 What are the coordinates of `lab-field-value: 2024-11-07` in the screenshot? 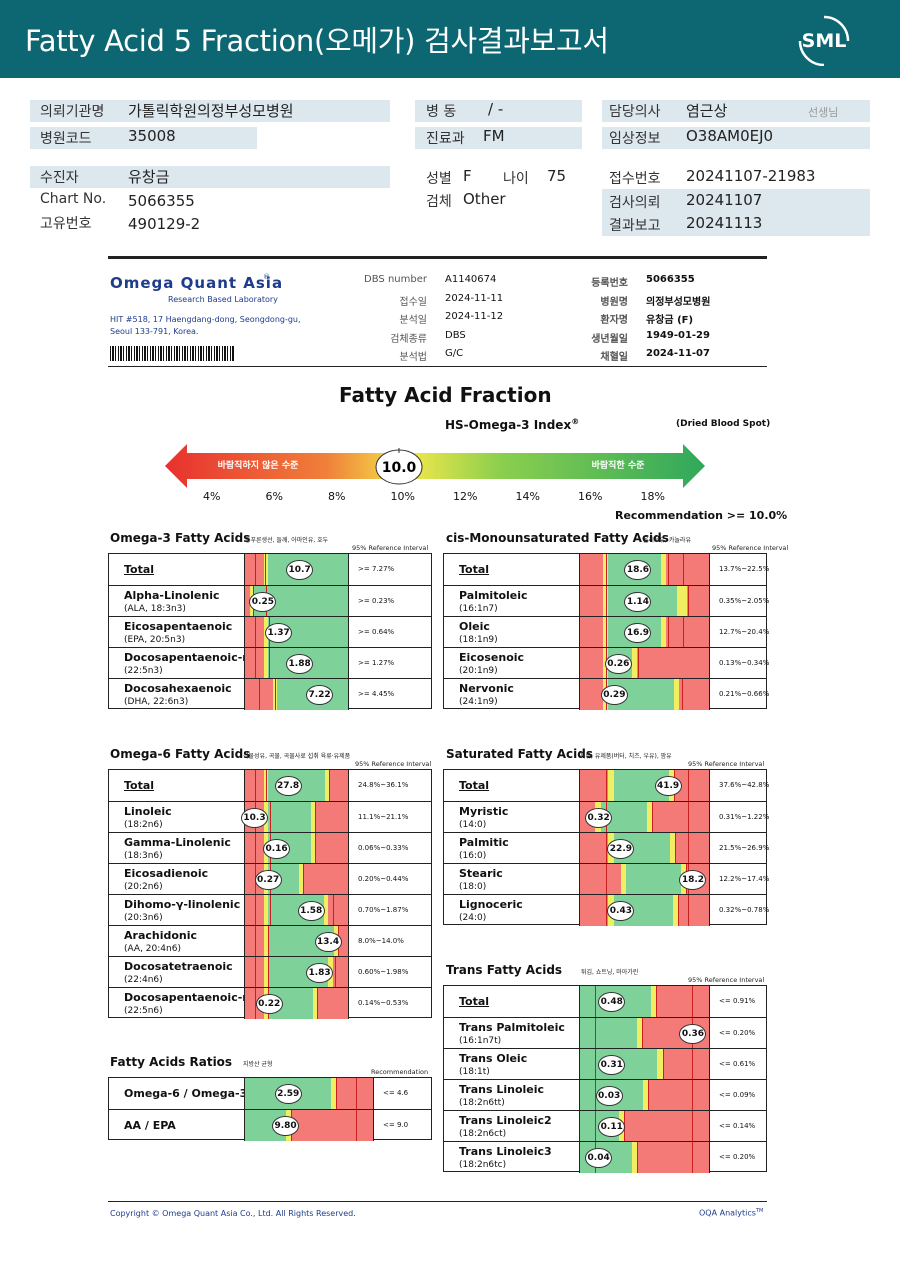 It's located at (678, 353).